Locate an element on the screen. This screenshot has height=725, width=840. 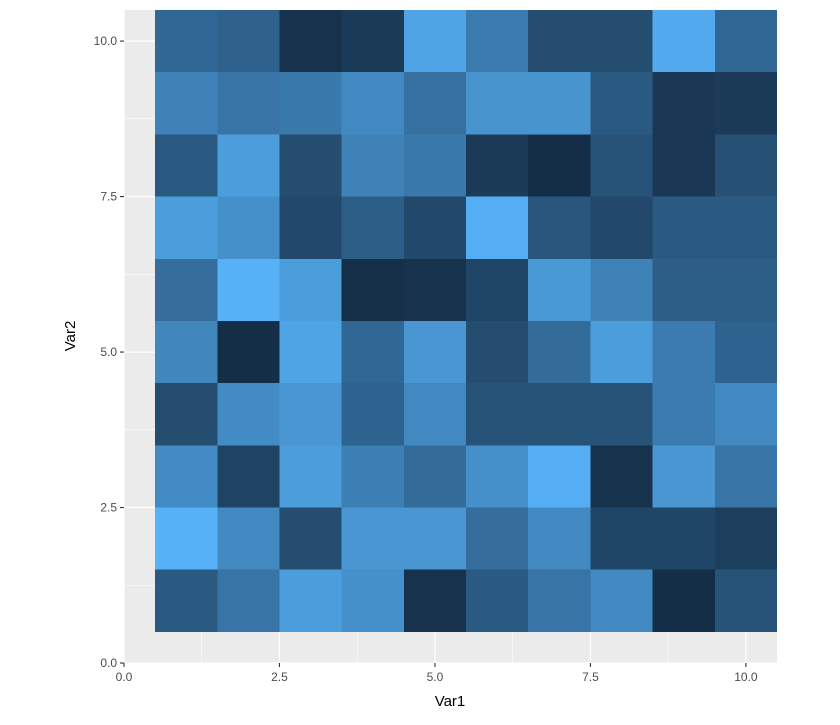
x-tick-label: 2.5 is located at coordinates (279, 677).